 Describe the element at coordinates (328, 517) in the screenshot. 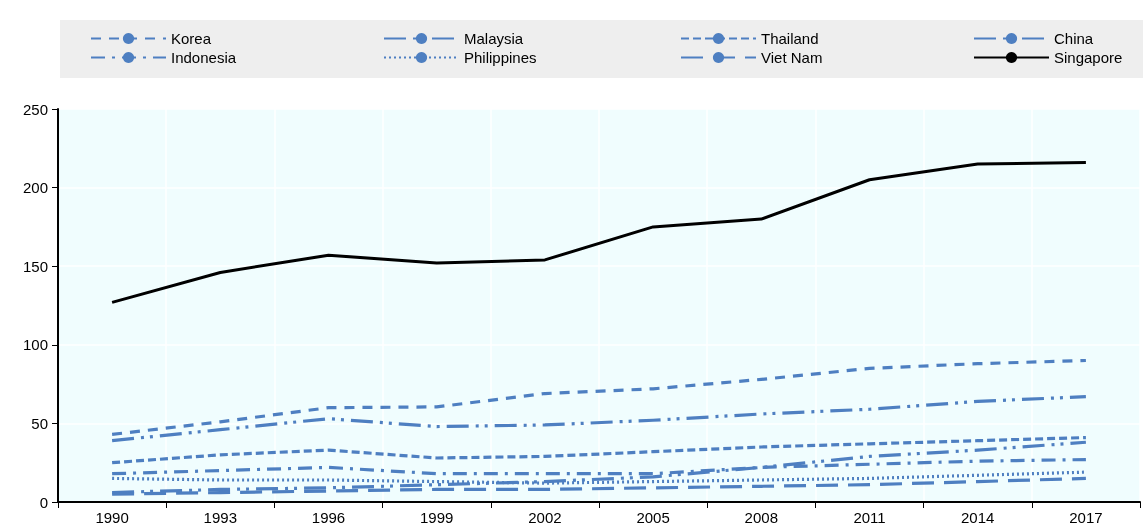

I see `x-tick-label: 1996` at that location.